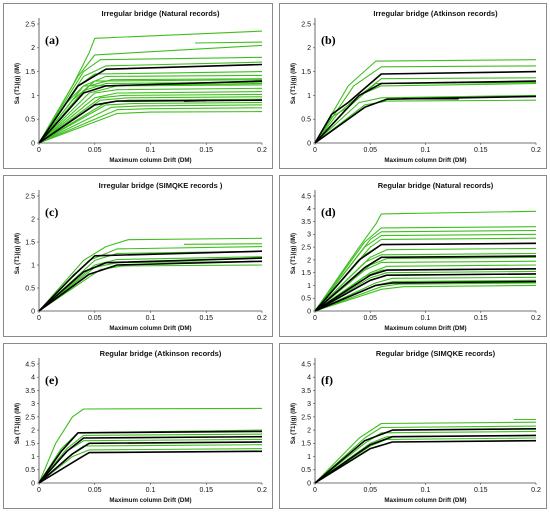  What do you see at coordinates (33, 378) in the screenshot?
I see `y-tick-label: 4` at bounding box center [33, 378].